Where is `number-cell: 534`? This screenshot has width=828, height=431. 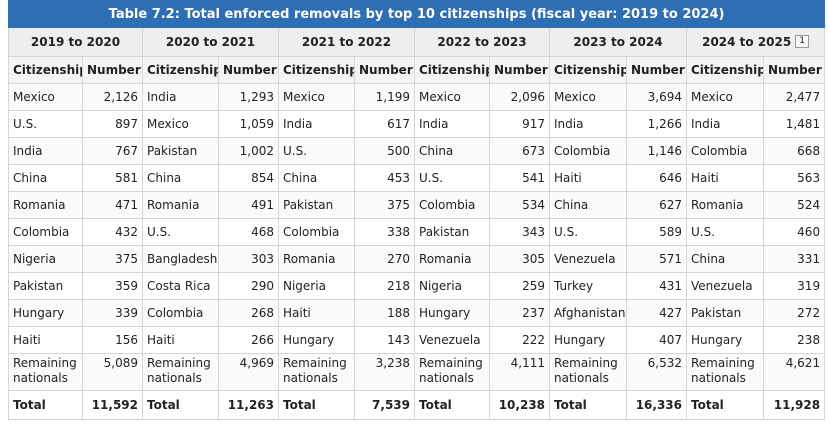 number-cell: 534 is located at coordinates (519, 205).